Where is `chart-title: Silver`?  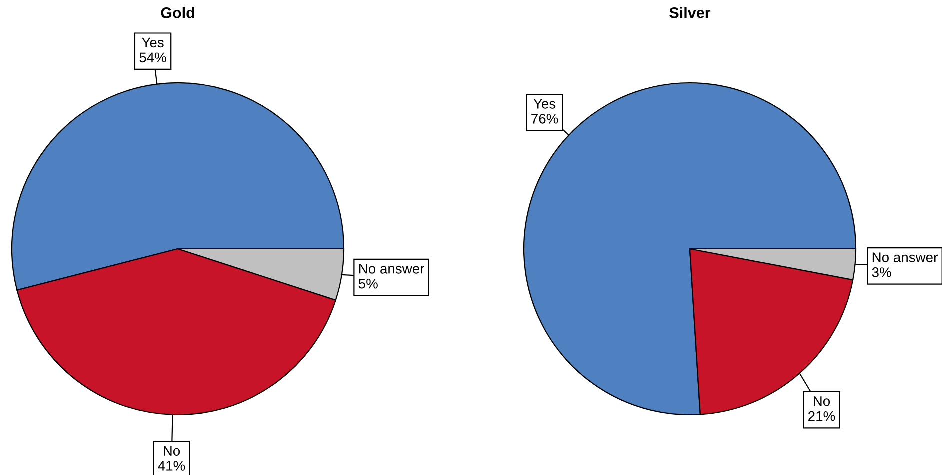
chart-title: Silver is located at coordinates (690, 12).